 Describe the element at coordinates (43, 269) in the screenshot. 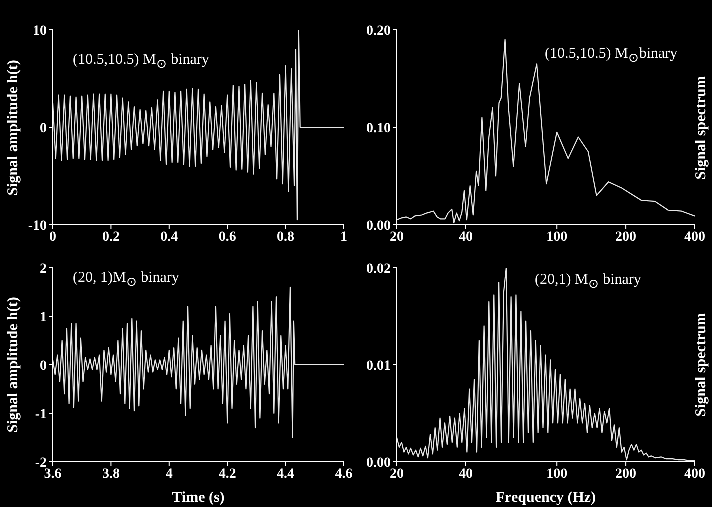

I see `y-tick-label: 2` at that location.